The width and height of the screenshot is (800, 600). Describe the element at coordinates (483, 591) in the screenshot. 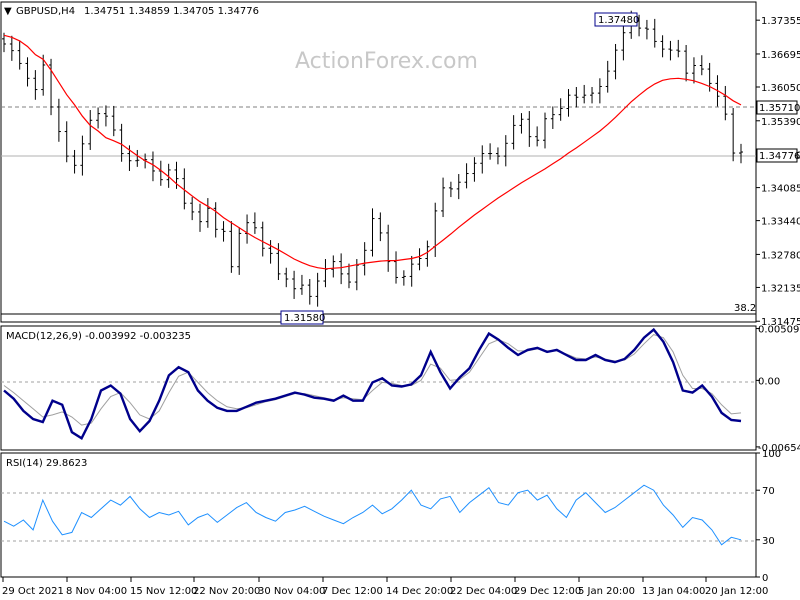

I see `time-axis-label: 22 Dec 04:00` at that location.